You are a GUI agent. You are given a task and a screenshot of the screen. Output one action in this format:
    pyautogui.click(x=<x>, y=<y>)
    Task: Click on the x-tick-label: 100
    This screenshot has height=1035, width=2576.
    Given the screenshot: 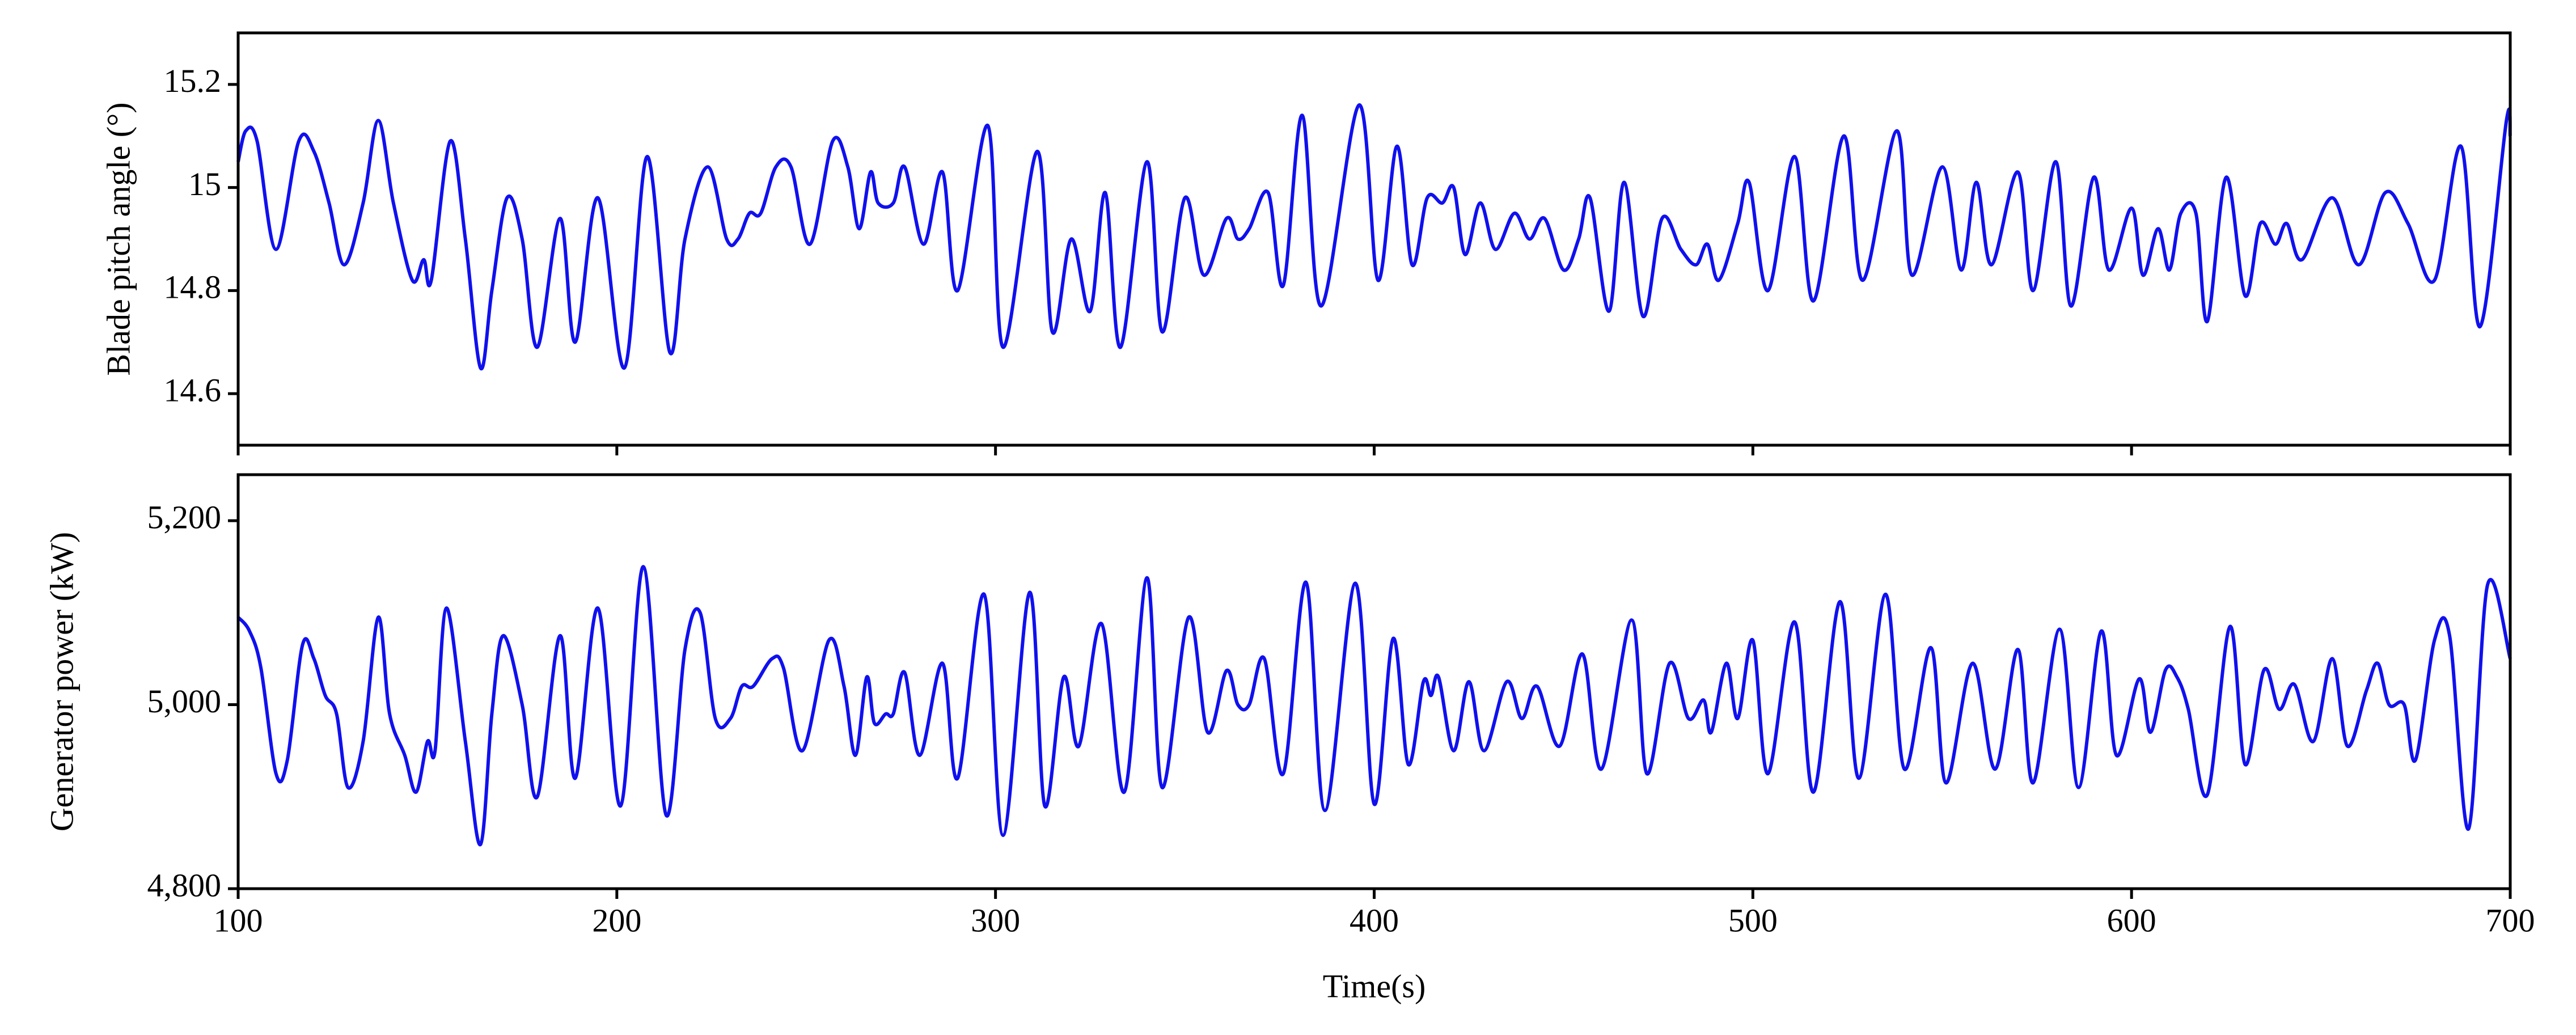 What is the action you would take?
    pyautogui.click(x=238, y=920)
    